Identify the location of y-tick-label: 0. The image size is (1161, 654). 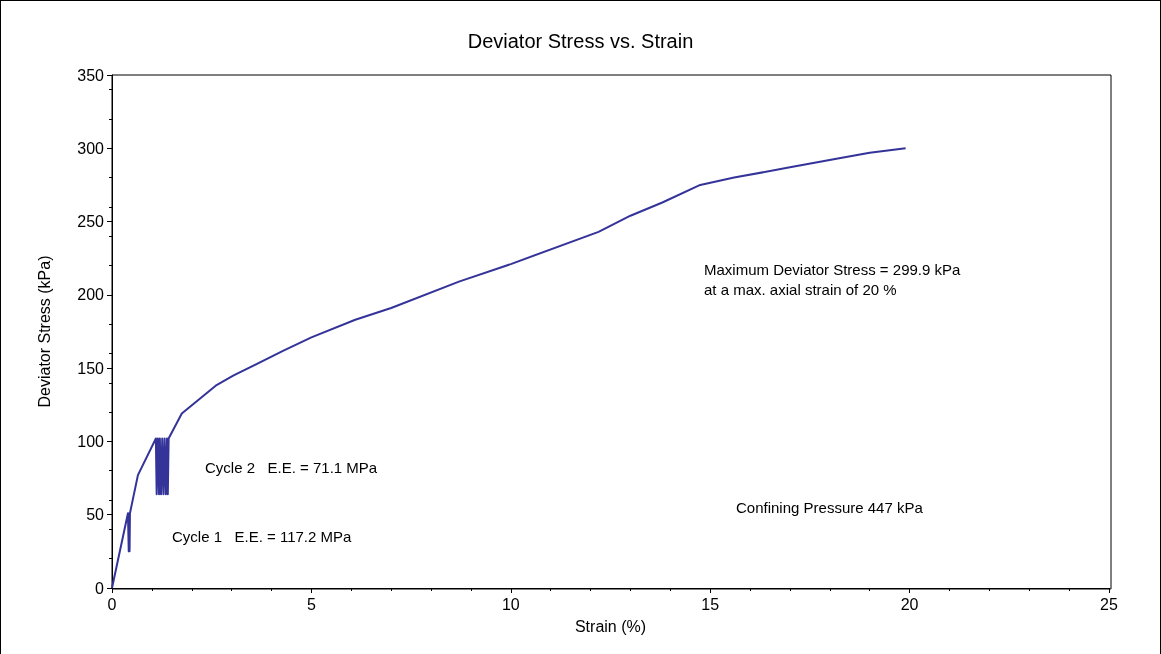
(100, 588).